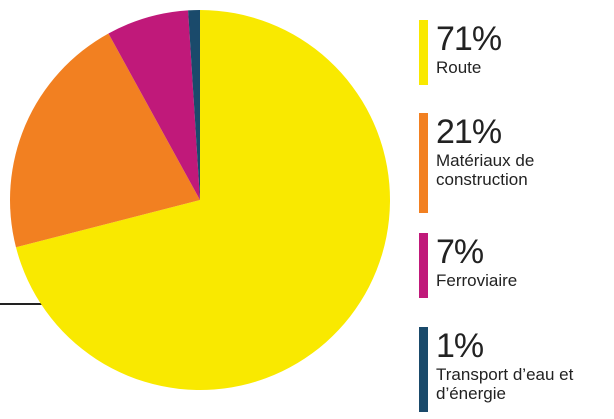 The width and height of the screenshot is (614, 419). Describe the element at coordinates (469, 39) in the screenshot. I see `value-label: 71%` at that location.